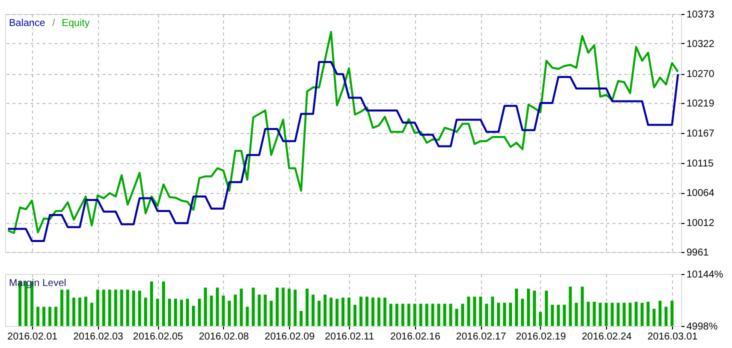 The width and height of the screenshot is (732, 348). Describe the element at coordinates (290, 337) in the screenshot. I see `x-tick-label: 2016.02.09` at that location.